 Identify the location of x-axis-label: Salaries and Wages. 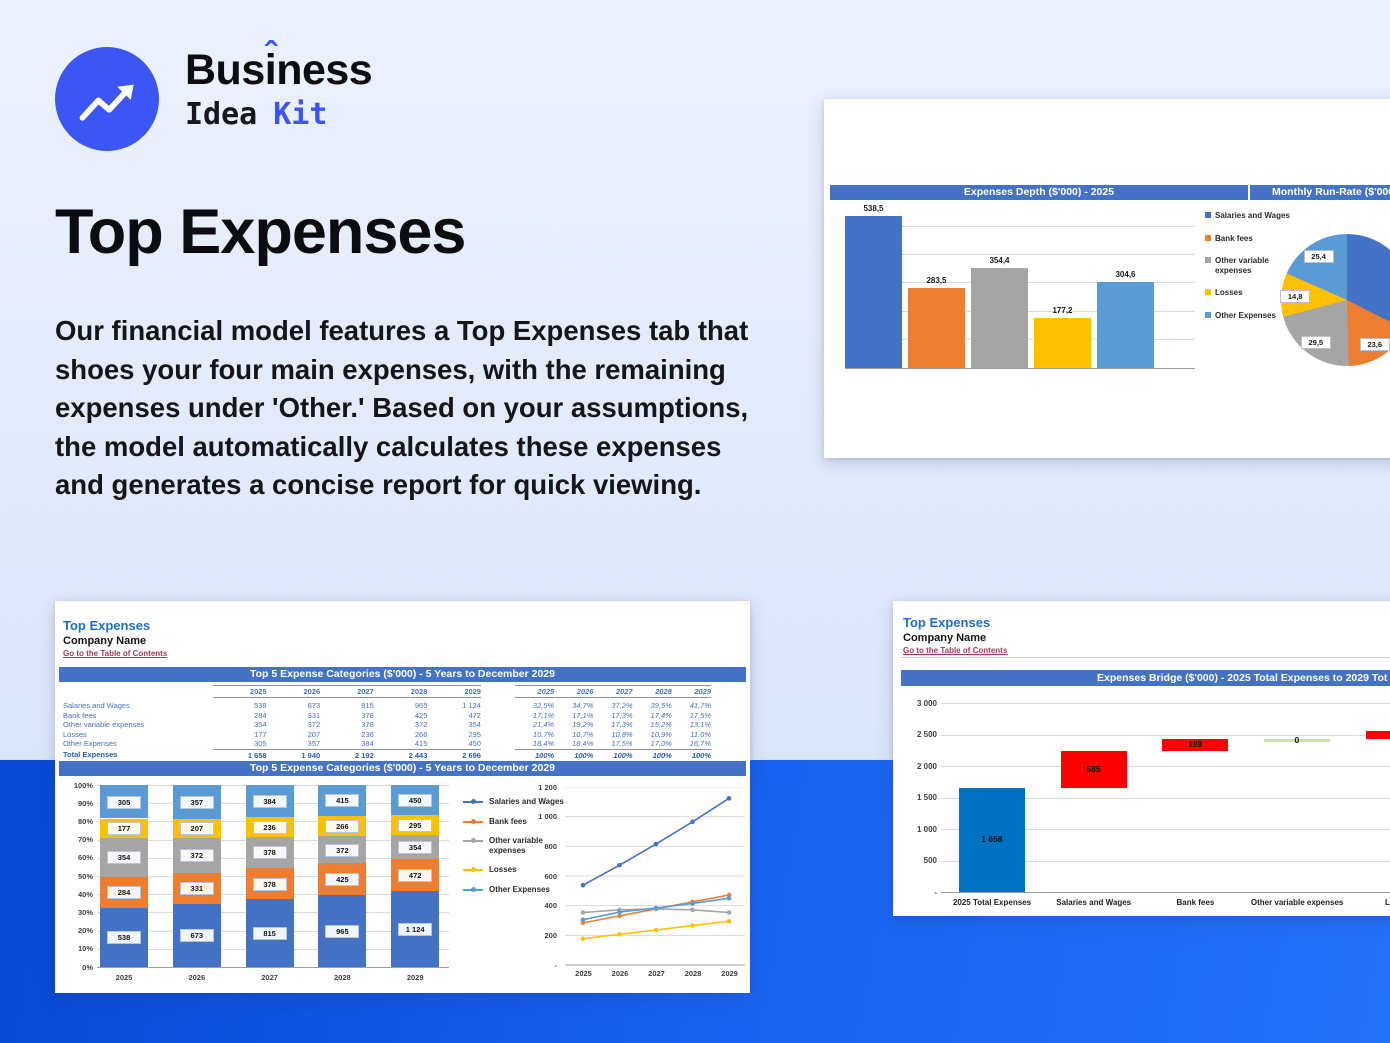
(1094, 902).